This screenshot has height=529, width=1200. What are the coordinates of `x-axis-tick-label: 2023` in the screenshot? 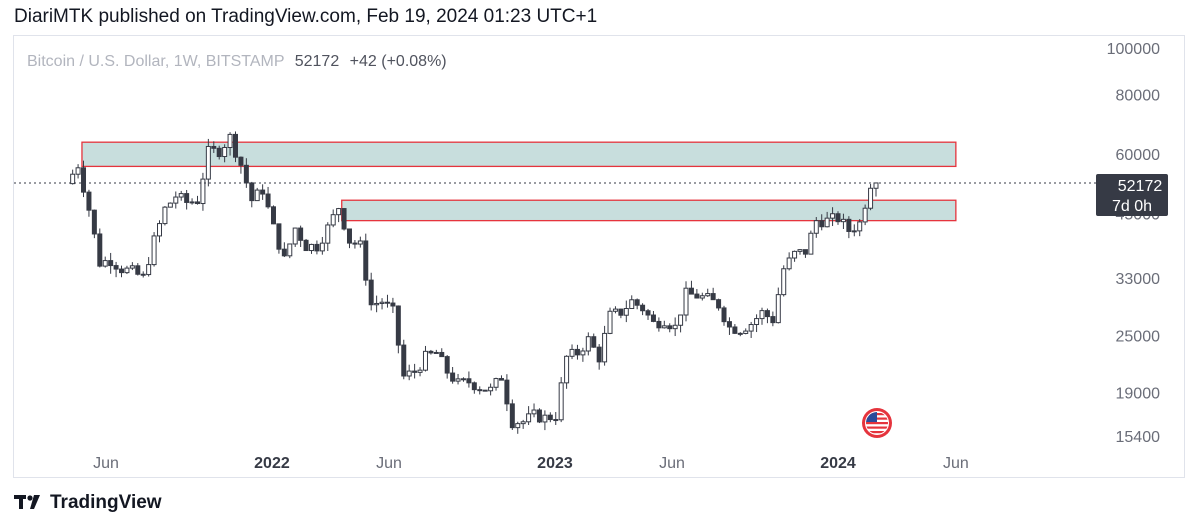 It's located at (555, 463).